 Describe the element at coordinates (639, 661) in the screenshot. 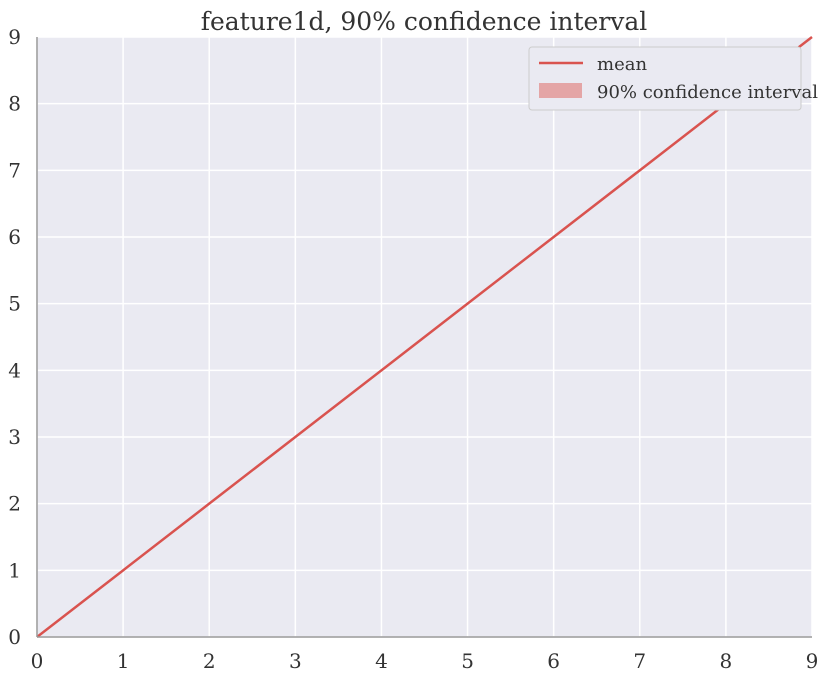

I see `x-tick-label: 7` at that location.